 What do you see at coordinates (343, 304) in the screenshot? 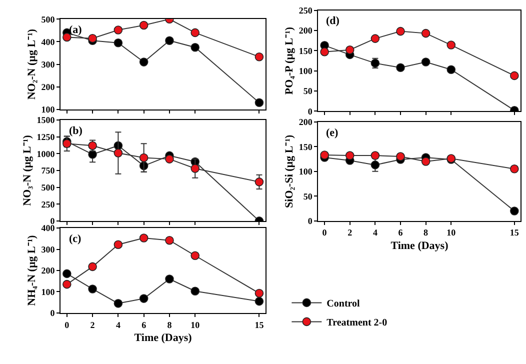
I see `legend-label: Control` at bounding box center [343, 304].